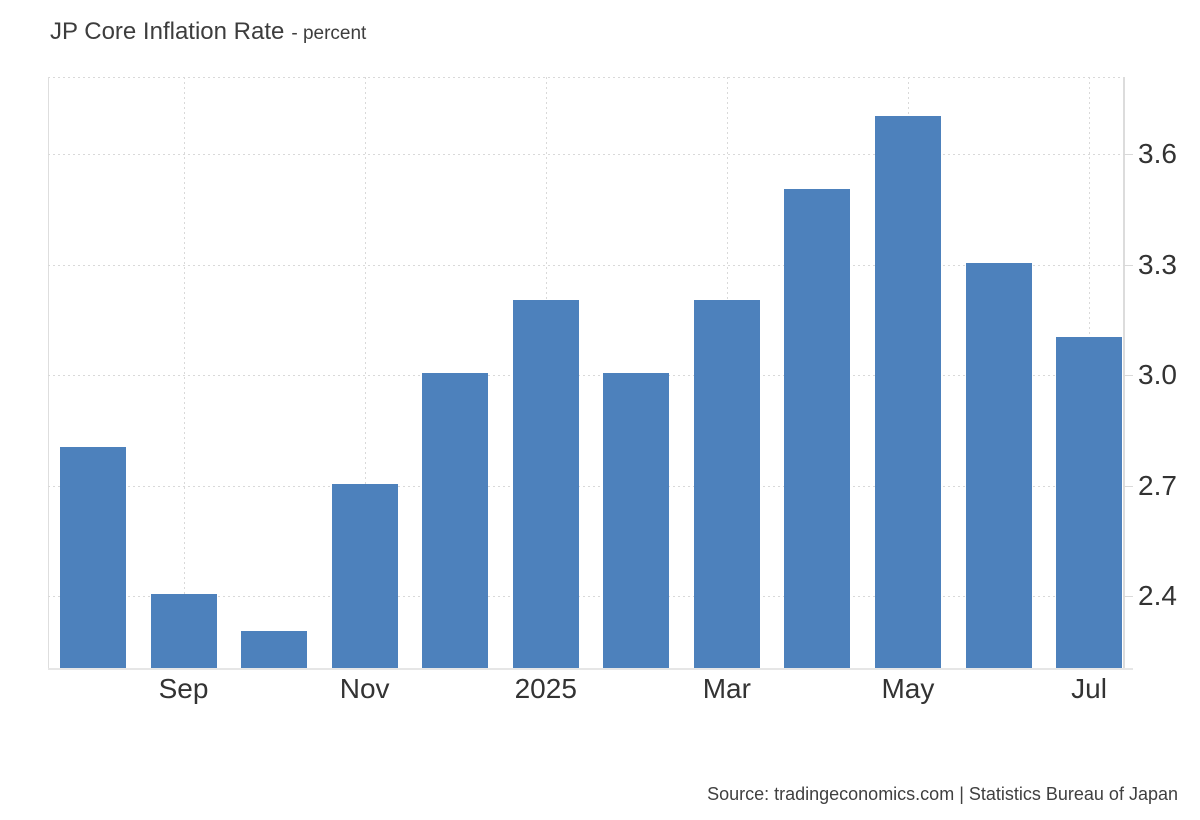  What do you see at coordinates (1089, 688) in the screenshot?
I see `x-axis-label-jul: Jul` at bounding box center [1089, 688].